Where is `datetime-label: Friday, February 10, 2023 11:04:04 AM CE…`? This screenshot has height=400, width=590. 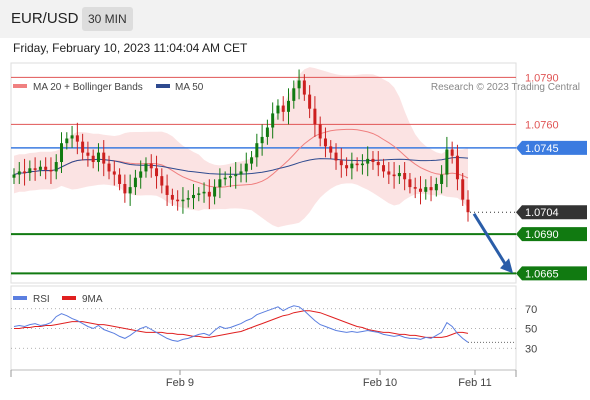 datetime-label: Friday, February 10, 2023 11:04:04 AM CE… is located at coordinates (130, 48).